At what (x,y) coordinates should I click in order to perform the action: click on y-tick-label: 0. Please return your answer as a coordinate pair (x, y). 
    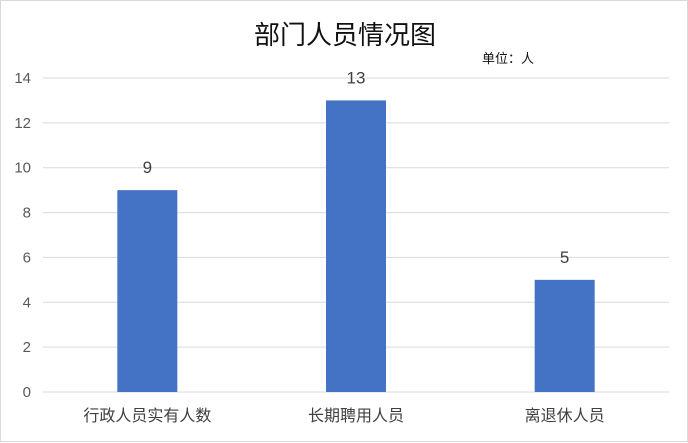
    Looking at the image, I should click on (27, 392).